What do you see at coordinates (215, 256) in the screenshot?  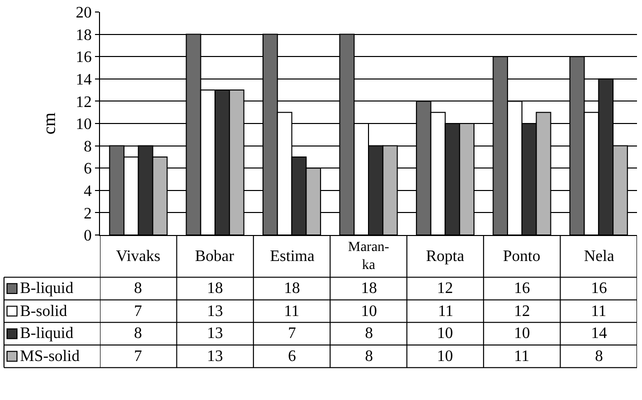 I see `x-tick-label: Bobar` at bounding box center [215, 256].